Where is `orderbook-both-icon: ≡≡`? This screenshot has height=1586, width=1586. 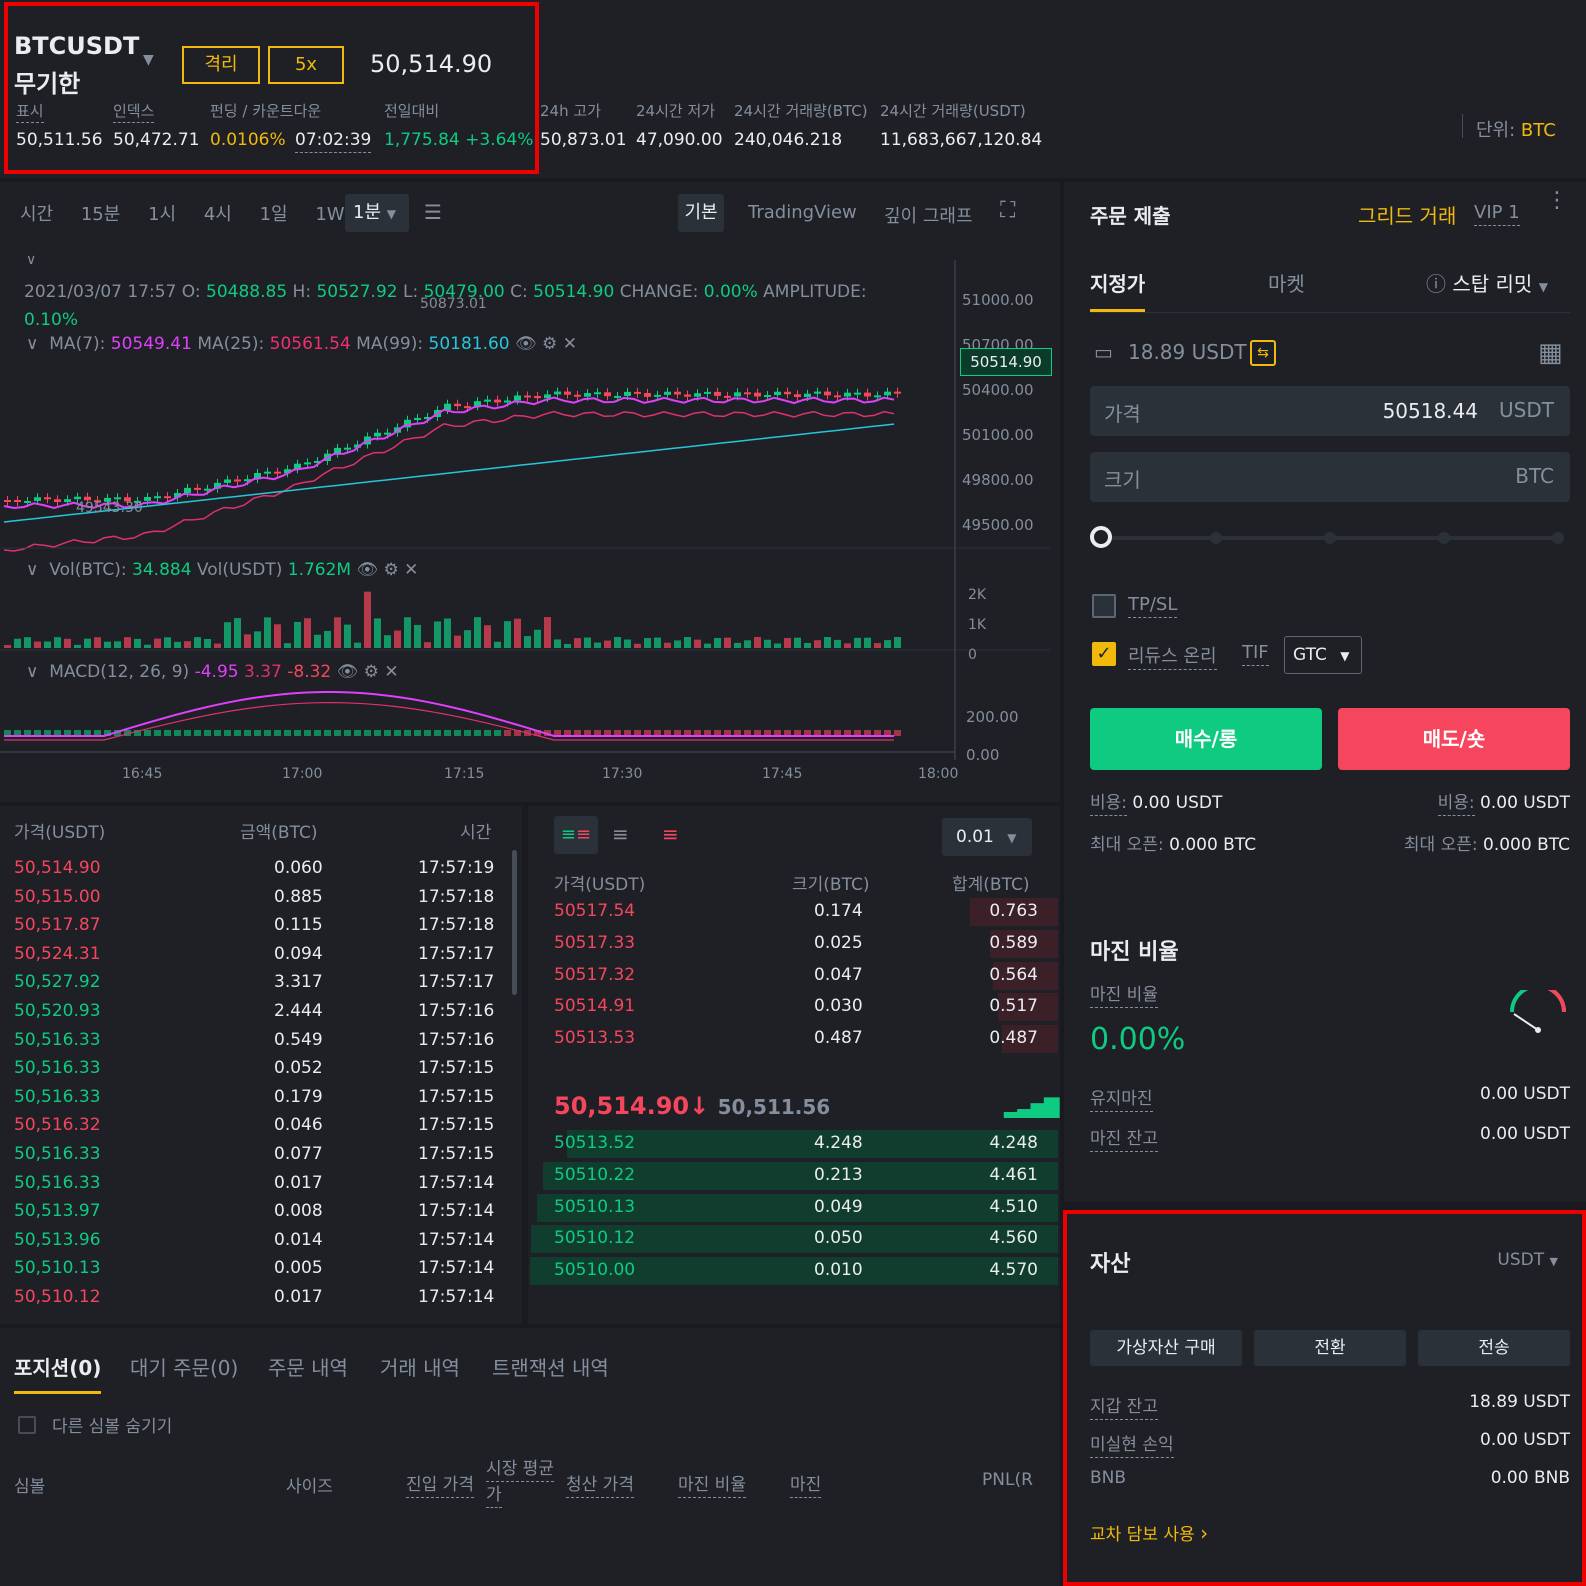
orderbook-both-icon: ≡≡ is located at coordinates (576, 835).